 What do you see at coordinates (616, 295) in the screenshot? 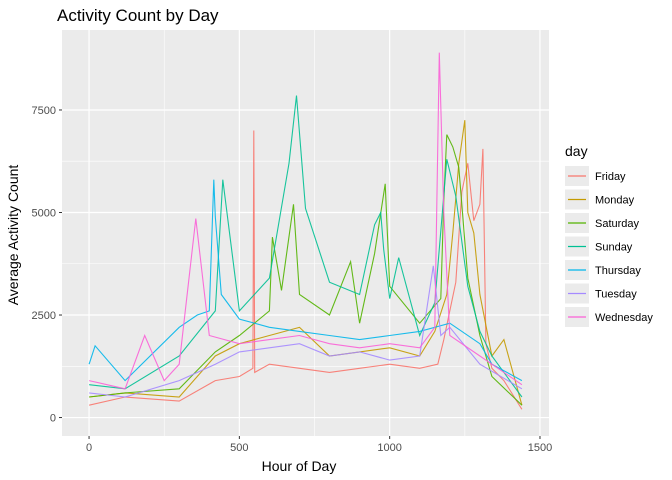
I see `legend-label: Tuesday` at bounding box center [616, 295].